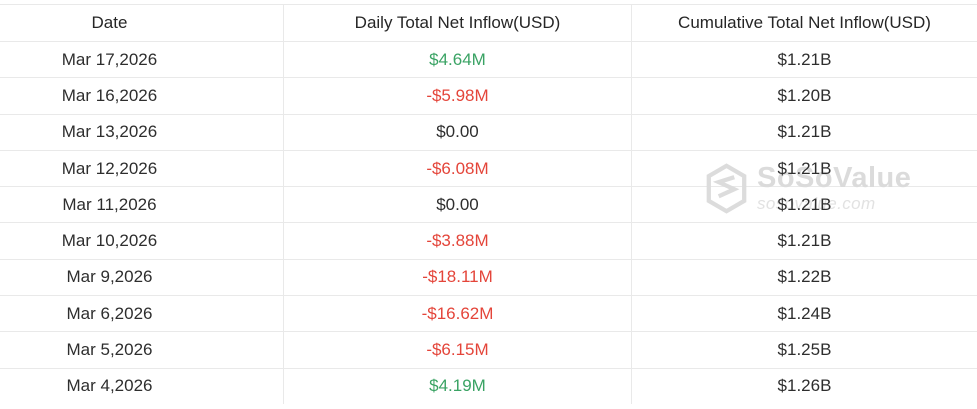 Image resolution: width=977 pixels, height=409 pixels. Describe the element at coordinates (457, 59) in the screenshot. I see `daily-net-inflow-cell: $4.64M` at that location.